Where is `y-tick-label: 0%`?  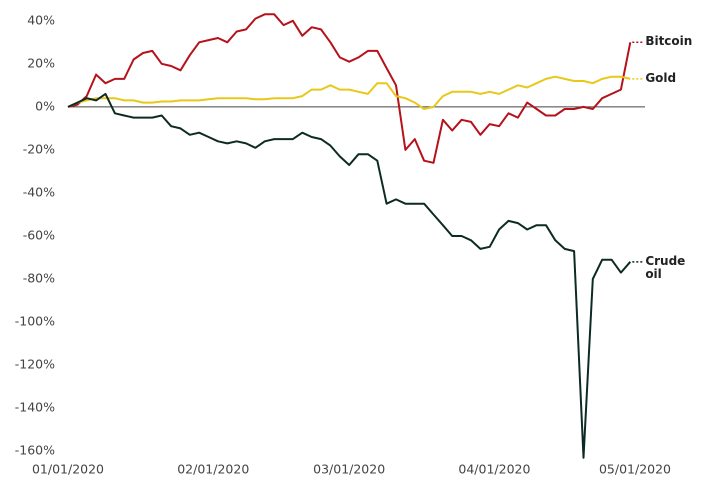
y-tick-label: 0% is located at coordinates (45, 105).